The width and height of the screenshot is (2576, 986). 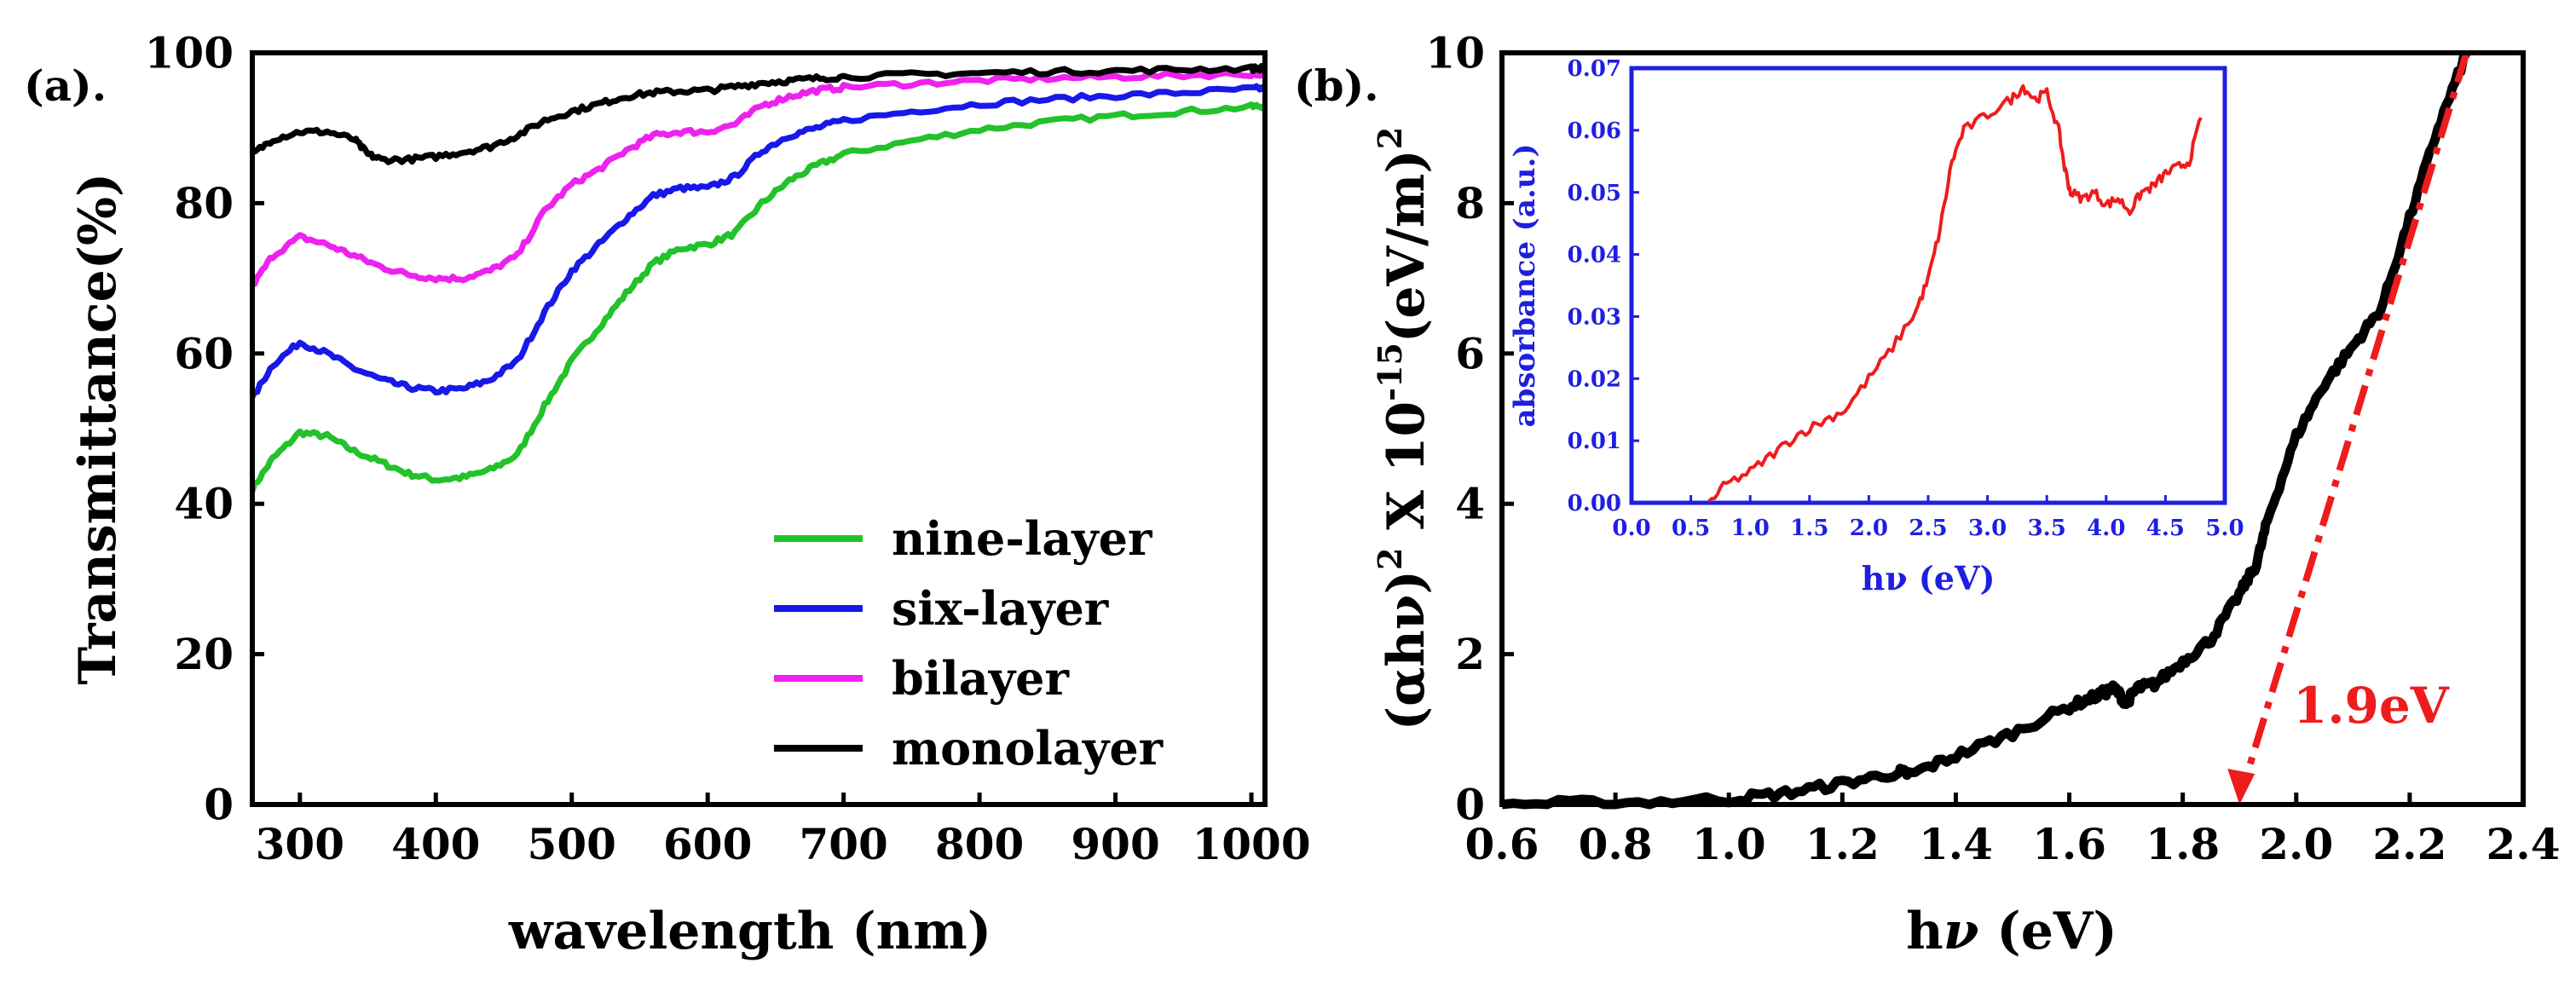 I want to click on y-label-part-c: (eV/m), so click(x=1406, y=246).